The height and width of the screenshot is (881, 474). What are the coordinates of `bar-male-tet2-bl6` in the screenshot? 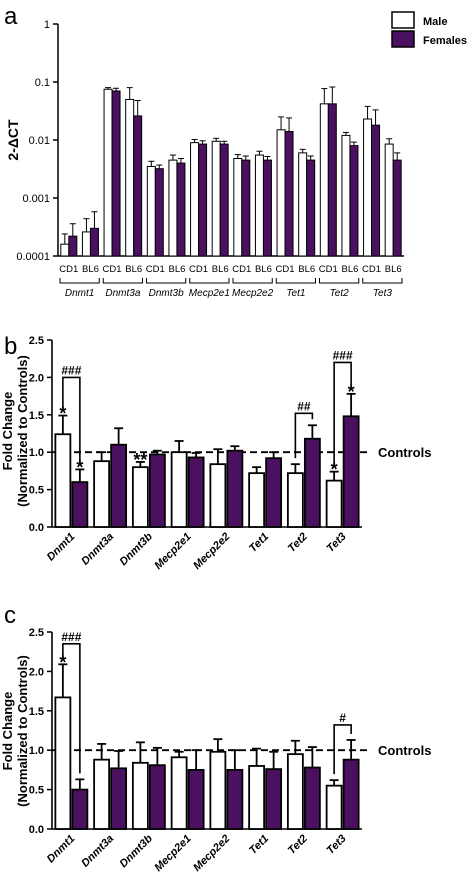 It's located at (346, 195).